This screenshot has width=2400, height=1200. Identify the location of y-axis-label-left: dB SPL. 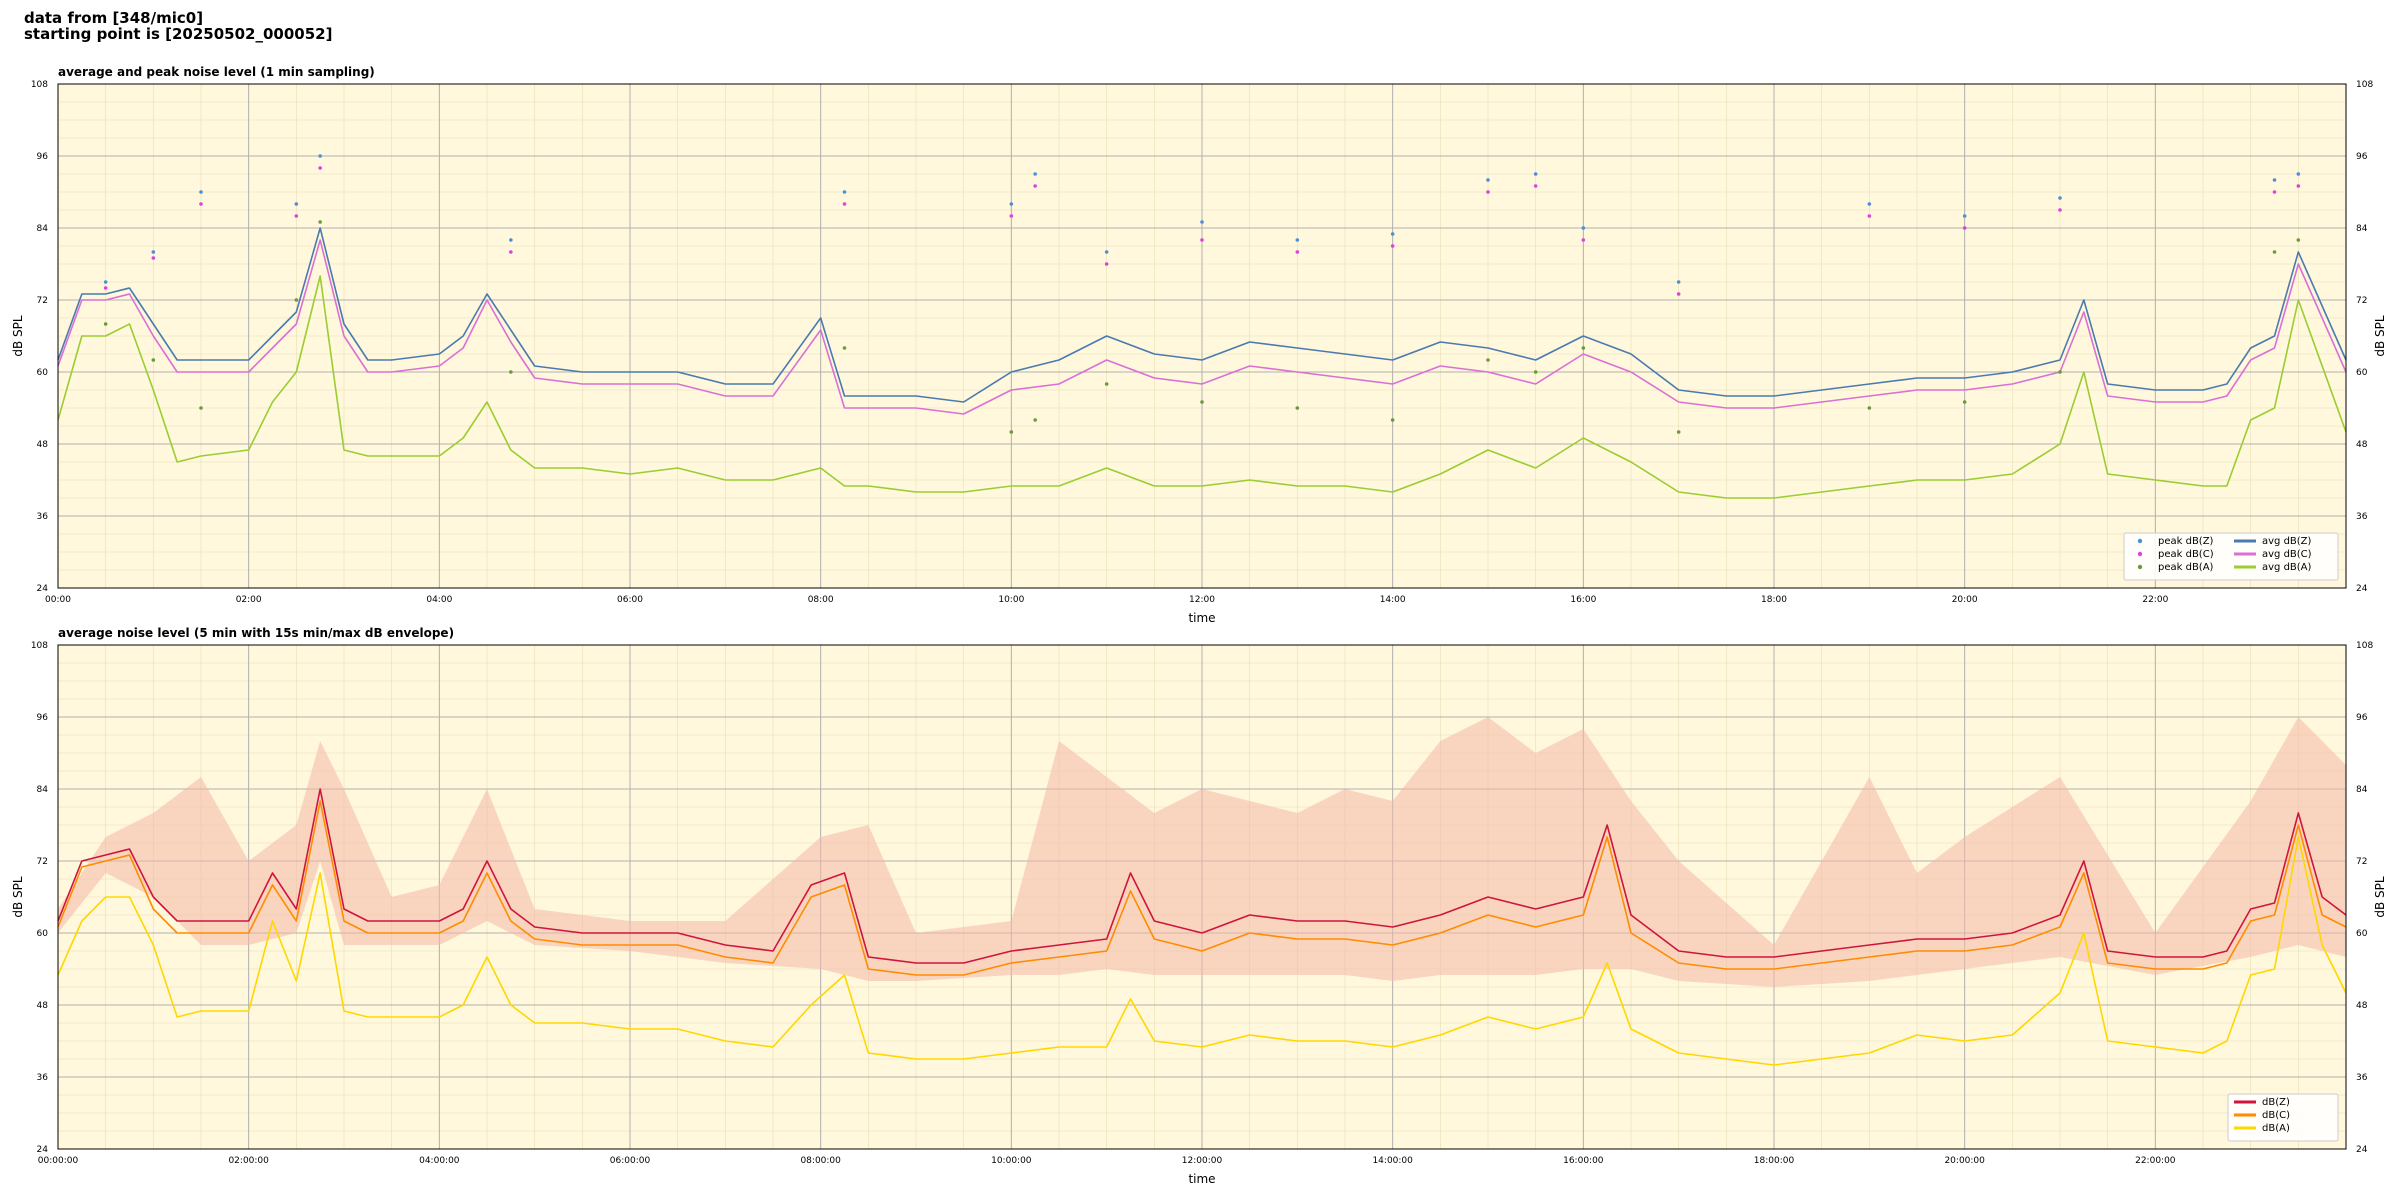
(18, 897).